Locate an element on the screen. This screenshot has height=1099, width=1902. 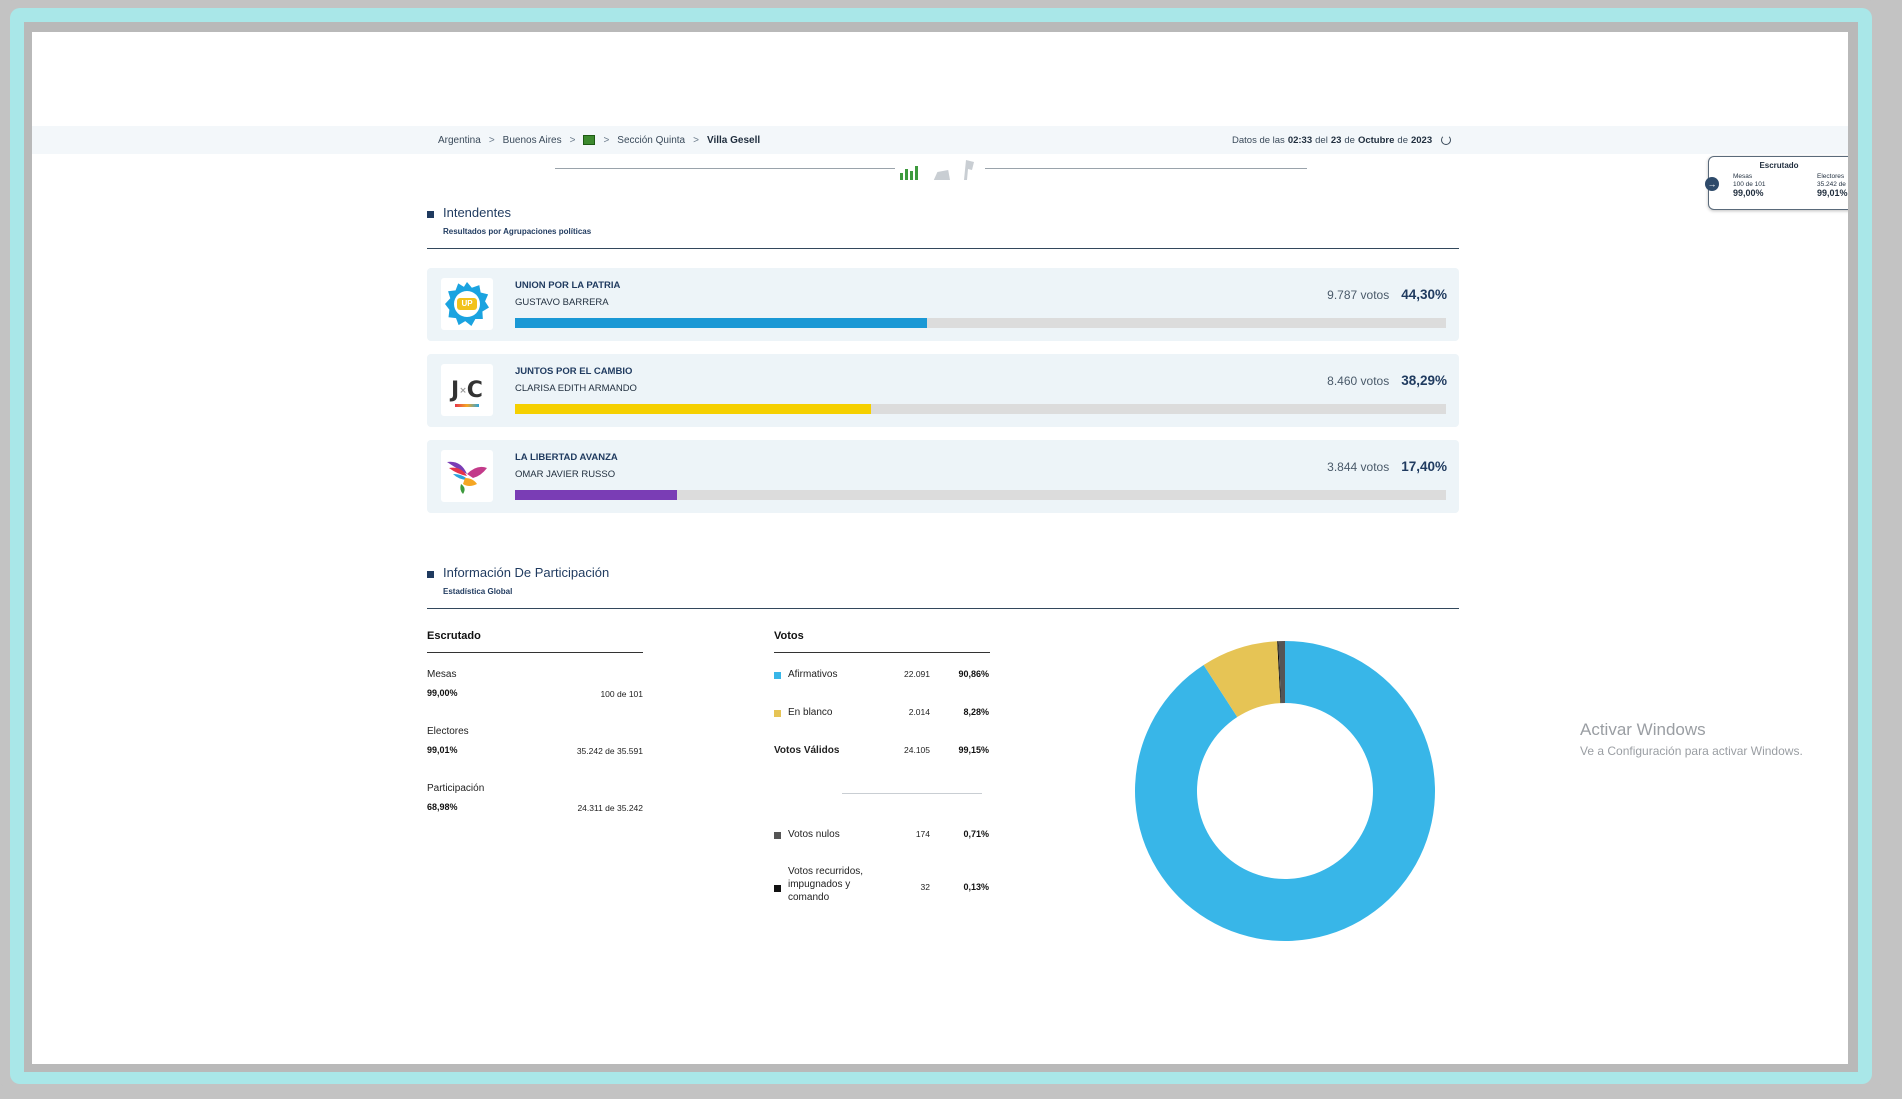
bar-chart-icon is located at coordinates (909, 173).